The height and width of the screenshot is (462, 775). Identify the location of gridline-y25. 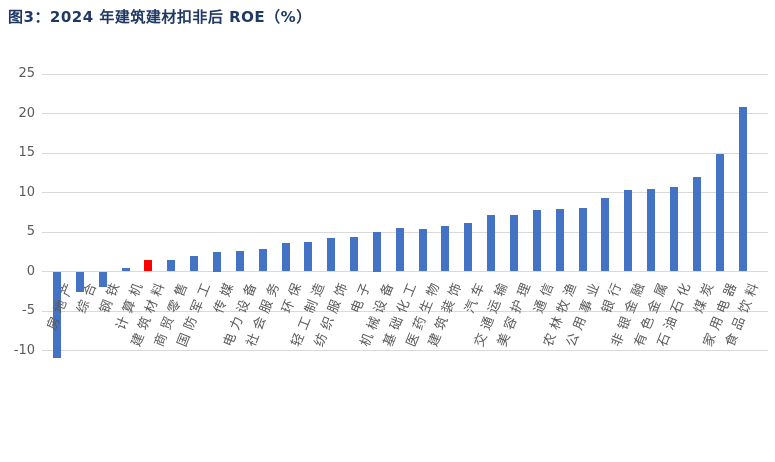
(405, 74).